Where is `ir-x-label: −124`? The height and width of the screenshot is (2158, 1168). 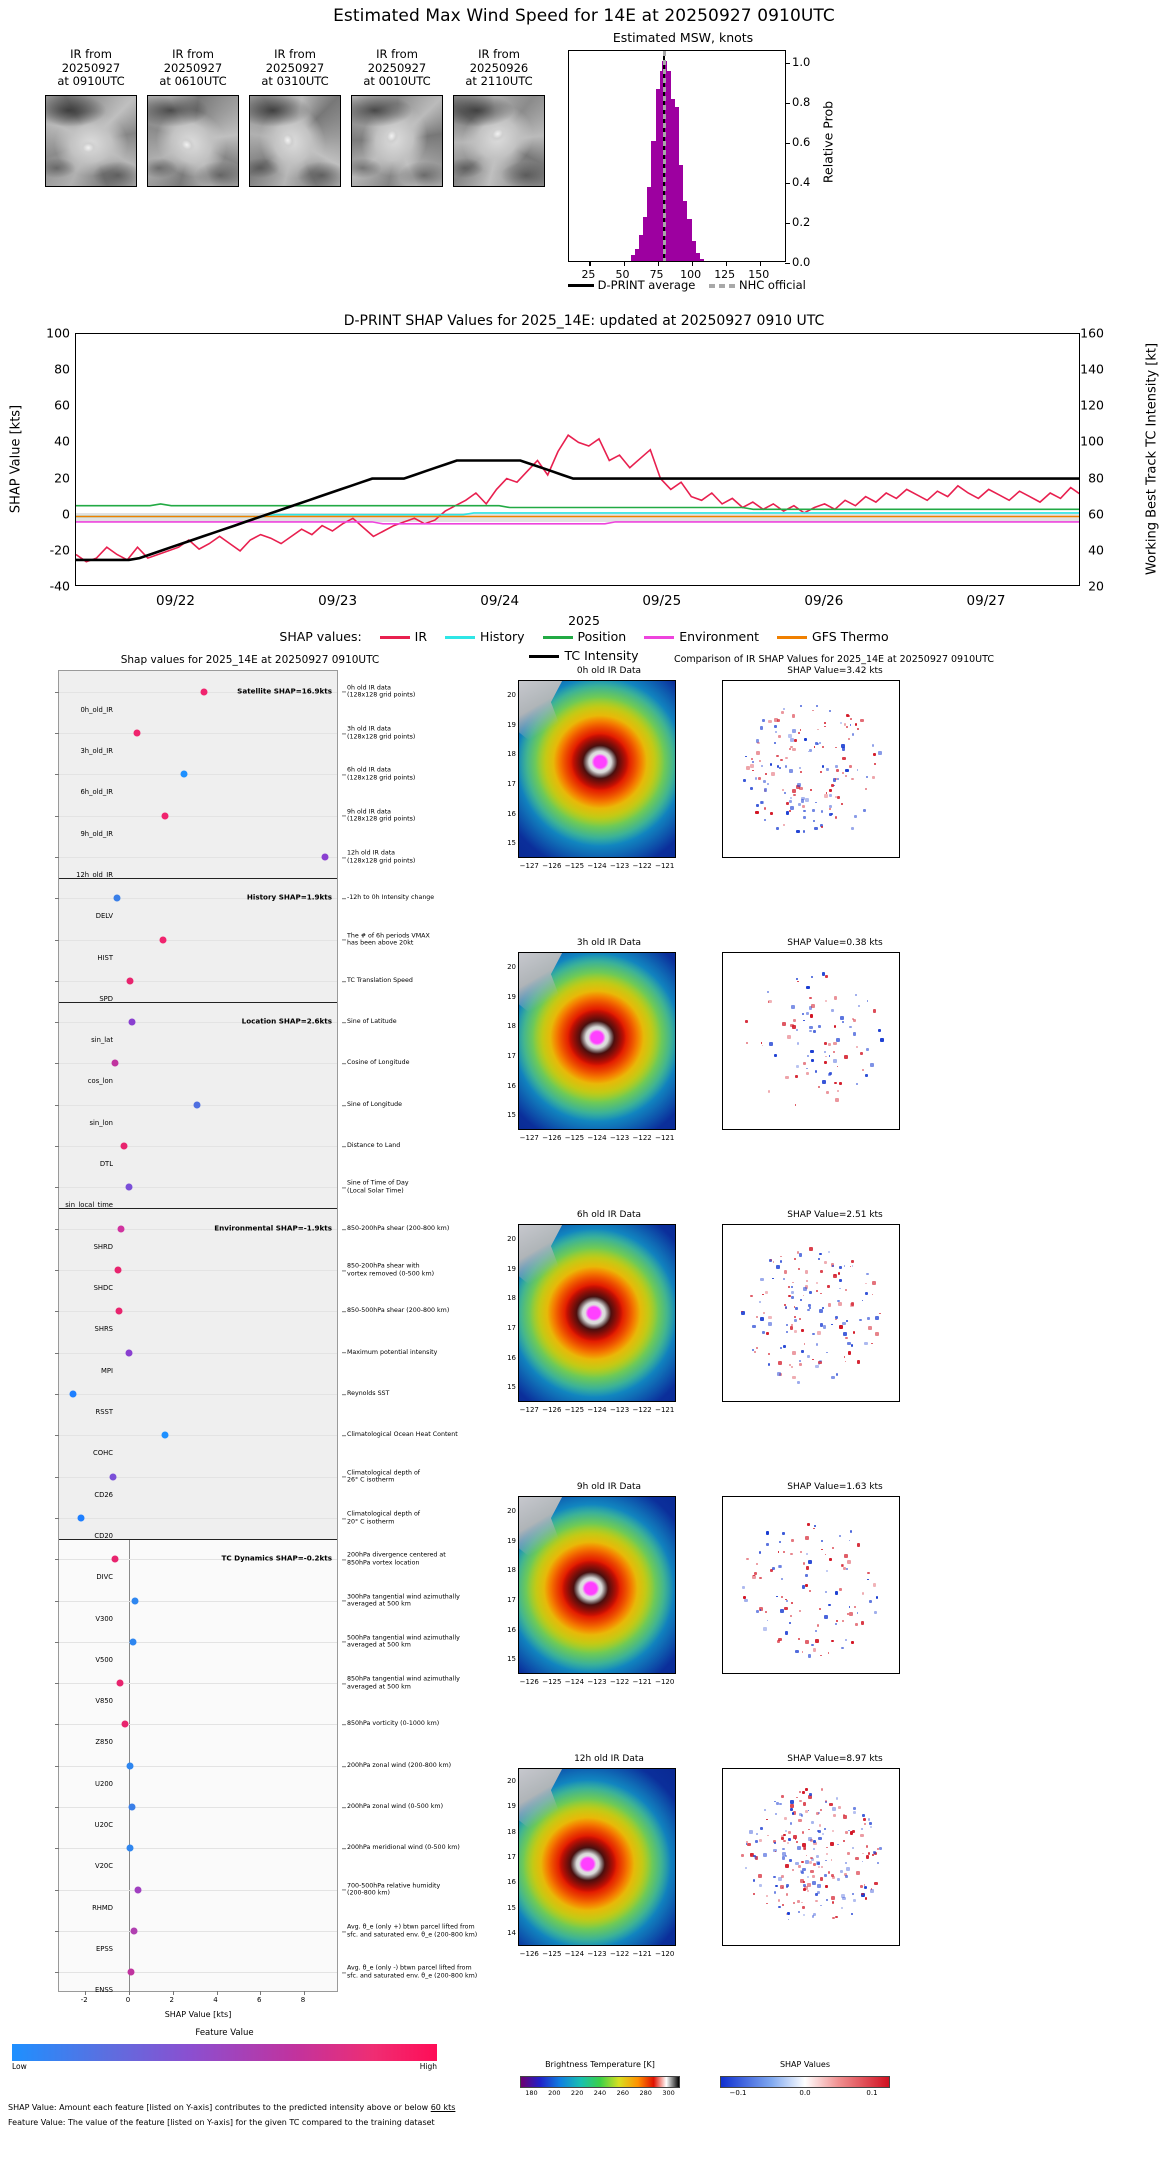
ir-x-label: −124 is located at coordinates (574, 1954).